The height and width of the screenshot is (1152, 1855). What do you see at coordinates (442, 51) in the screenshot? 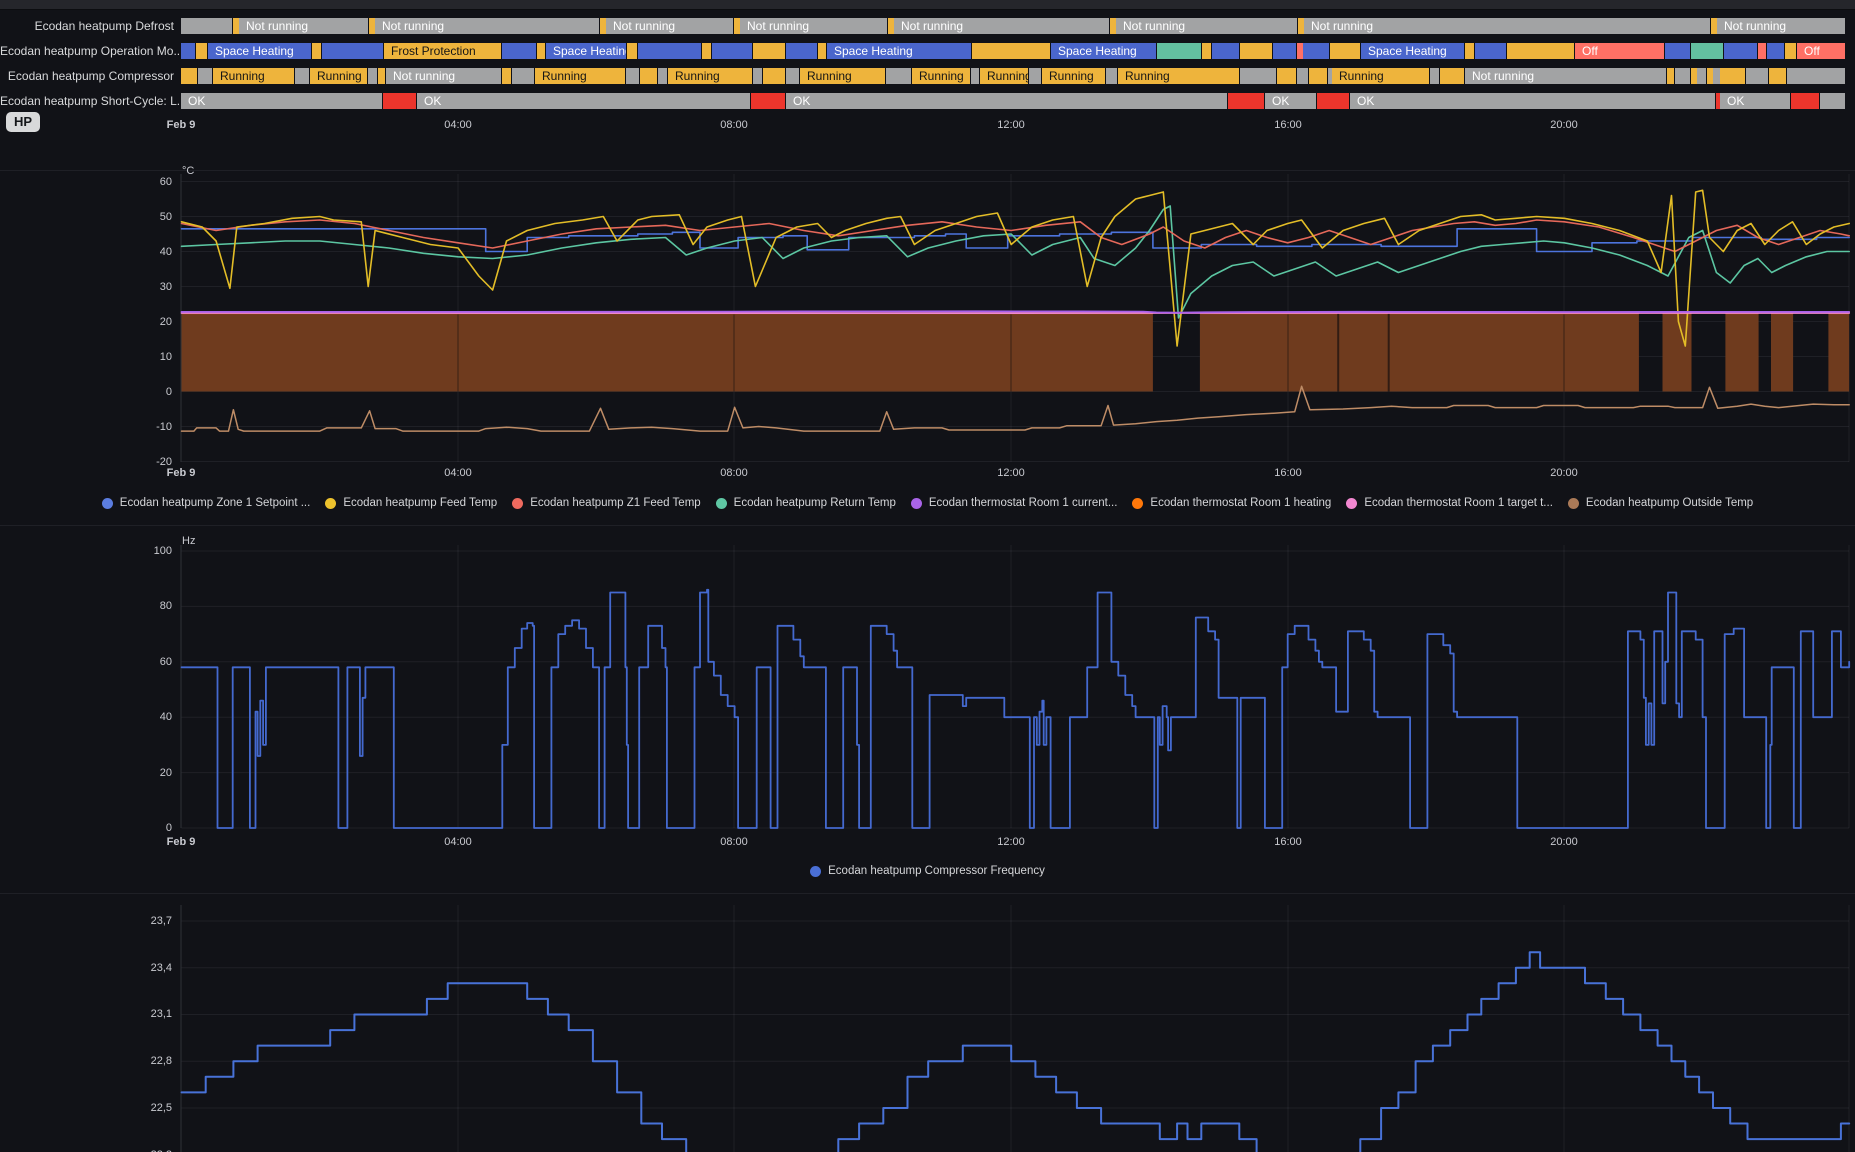
I see `state-segment: Frost Protection` at bounding box center [442, 51].